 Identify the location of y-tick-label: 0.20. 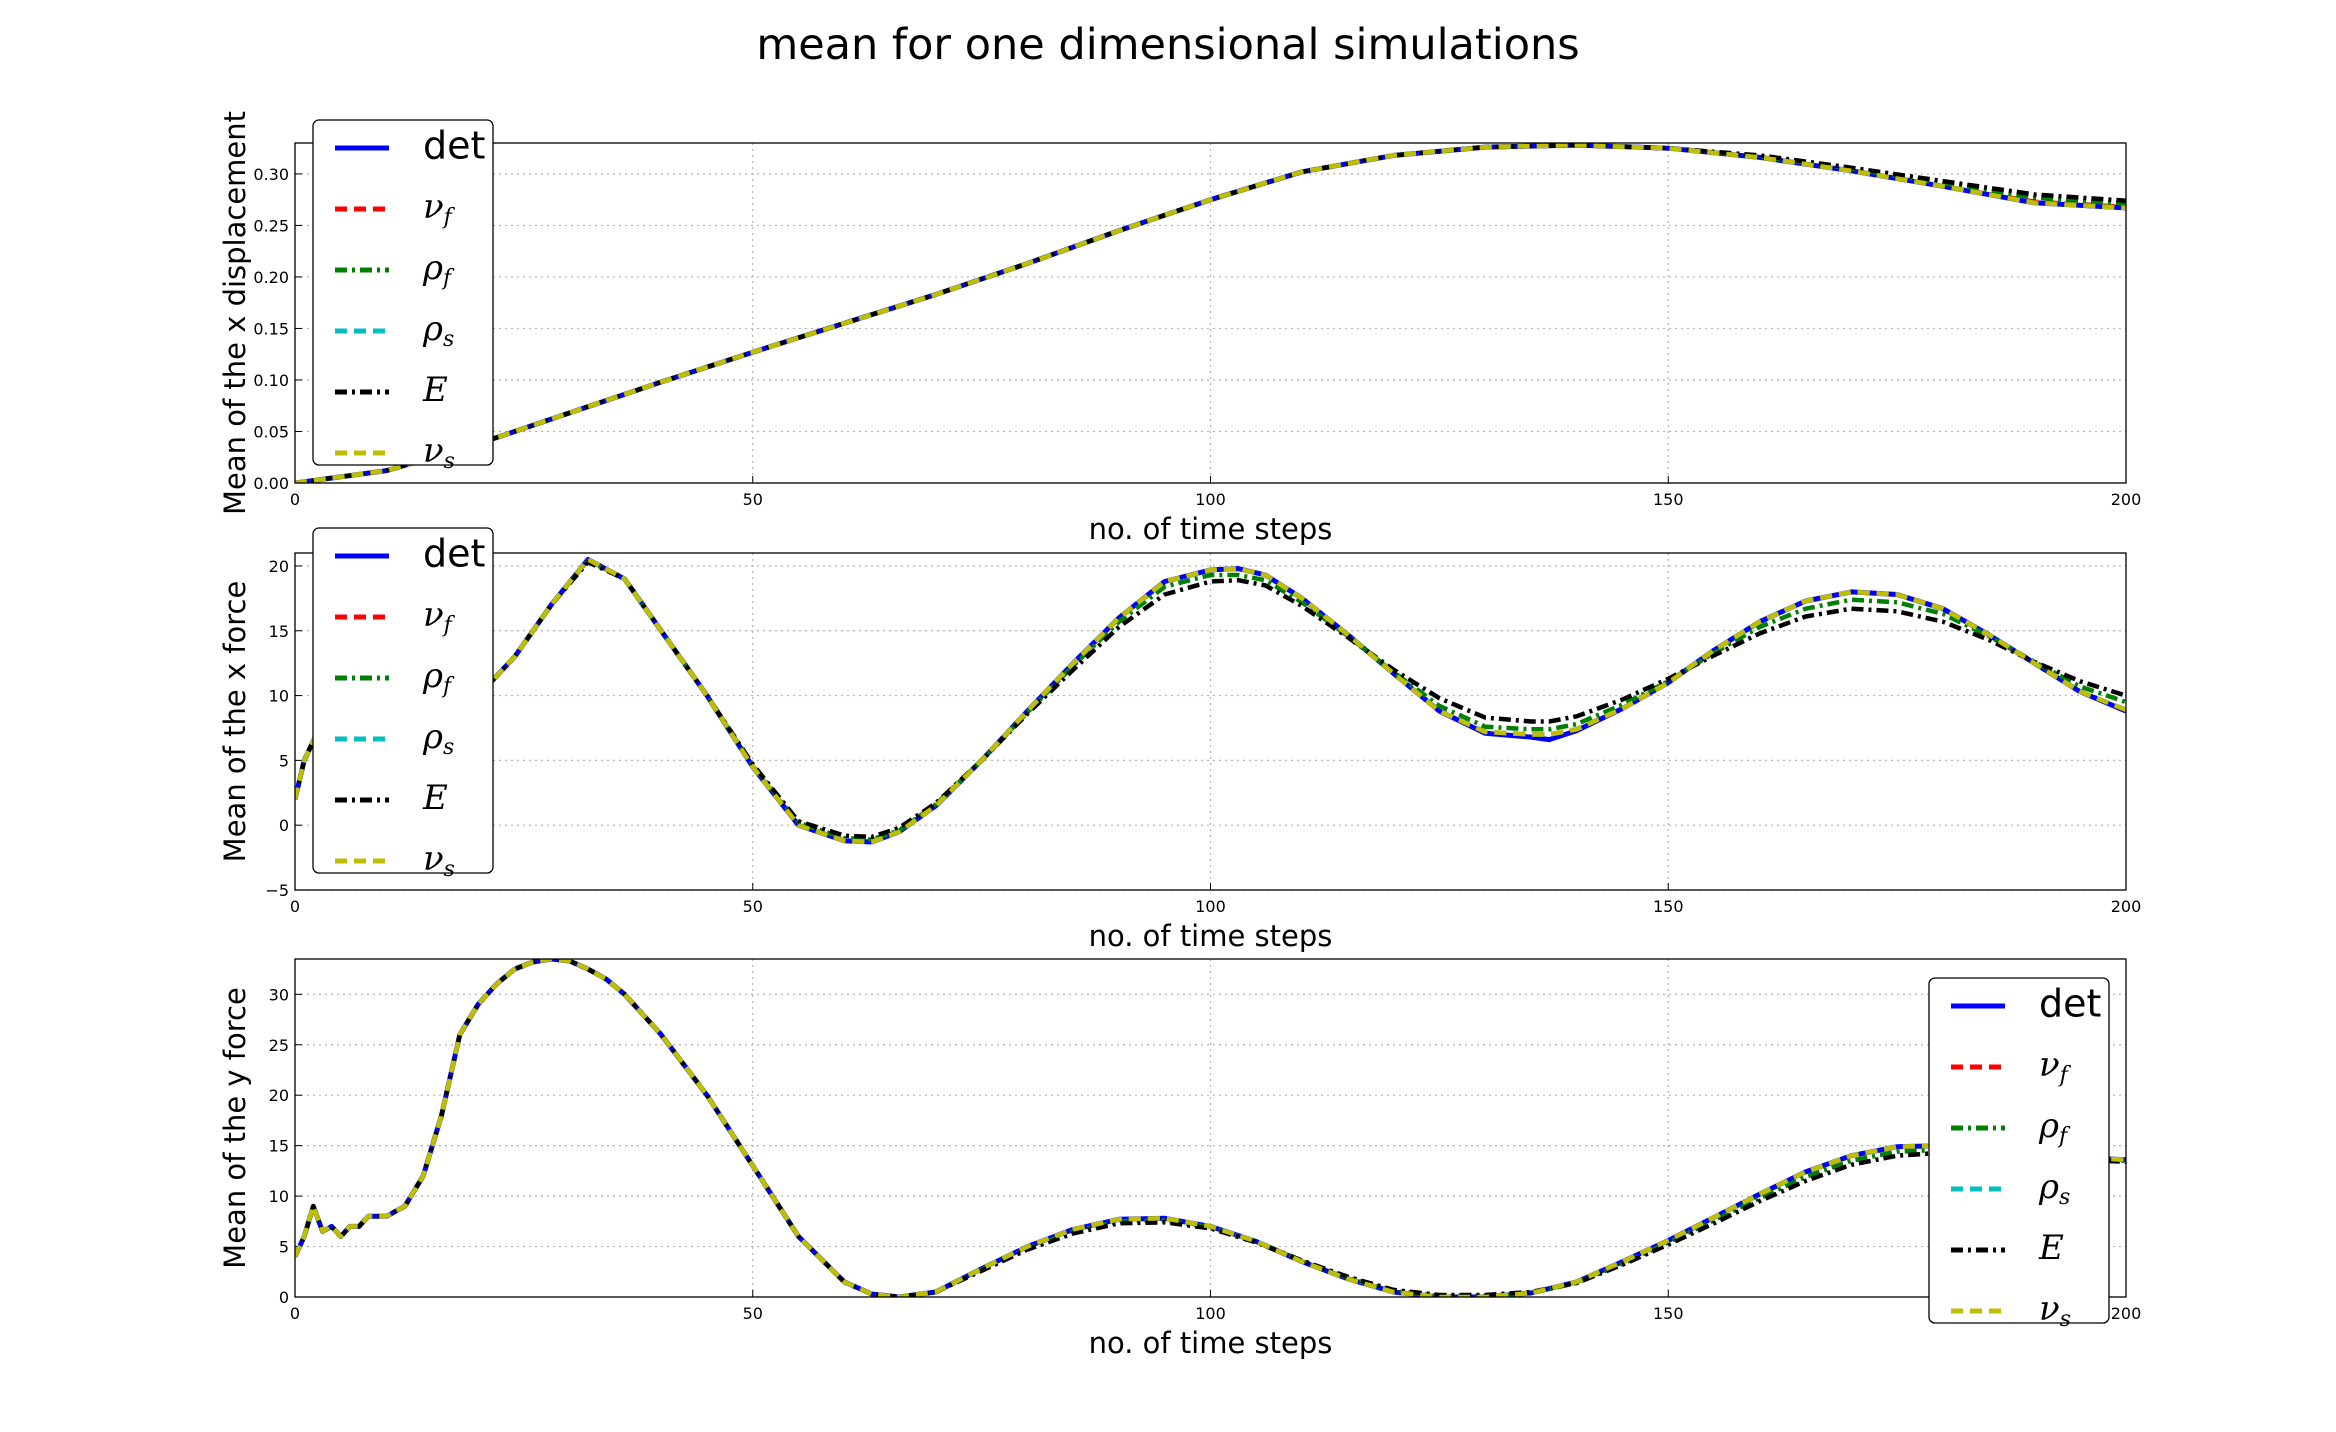
(271, 277).